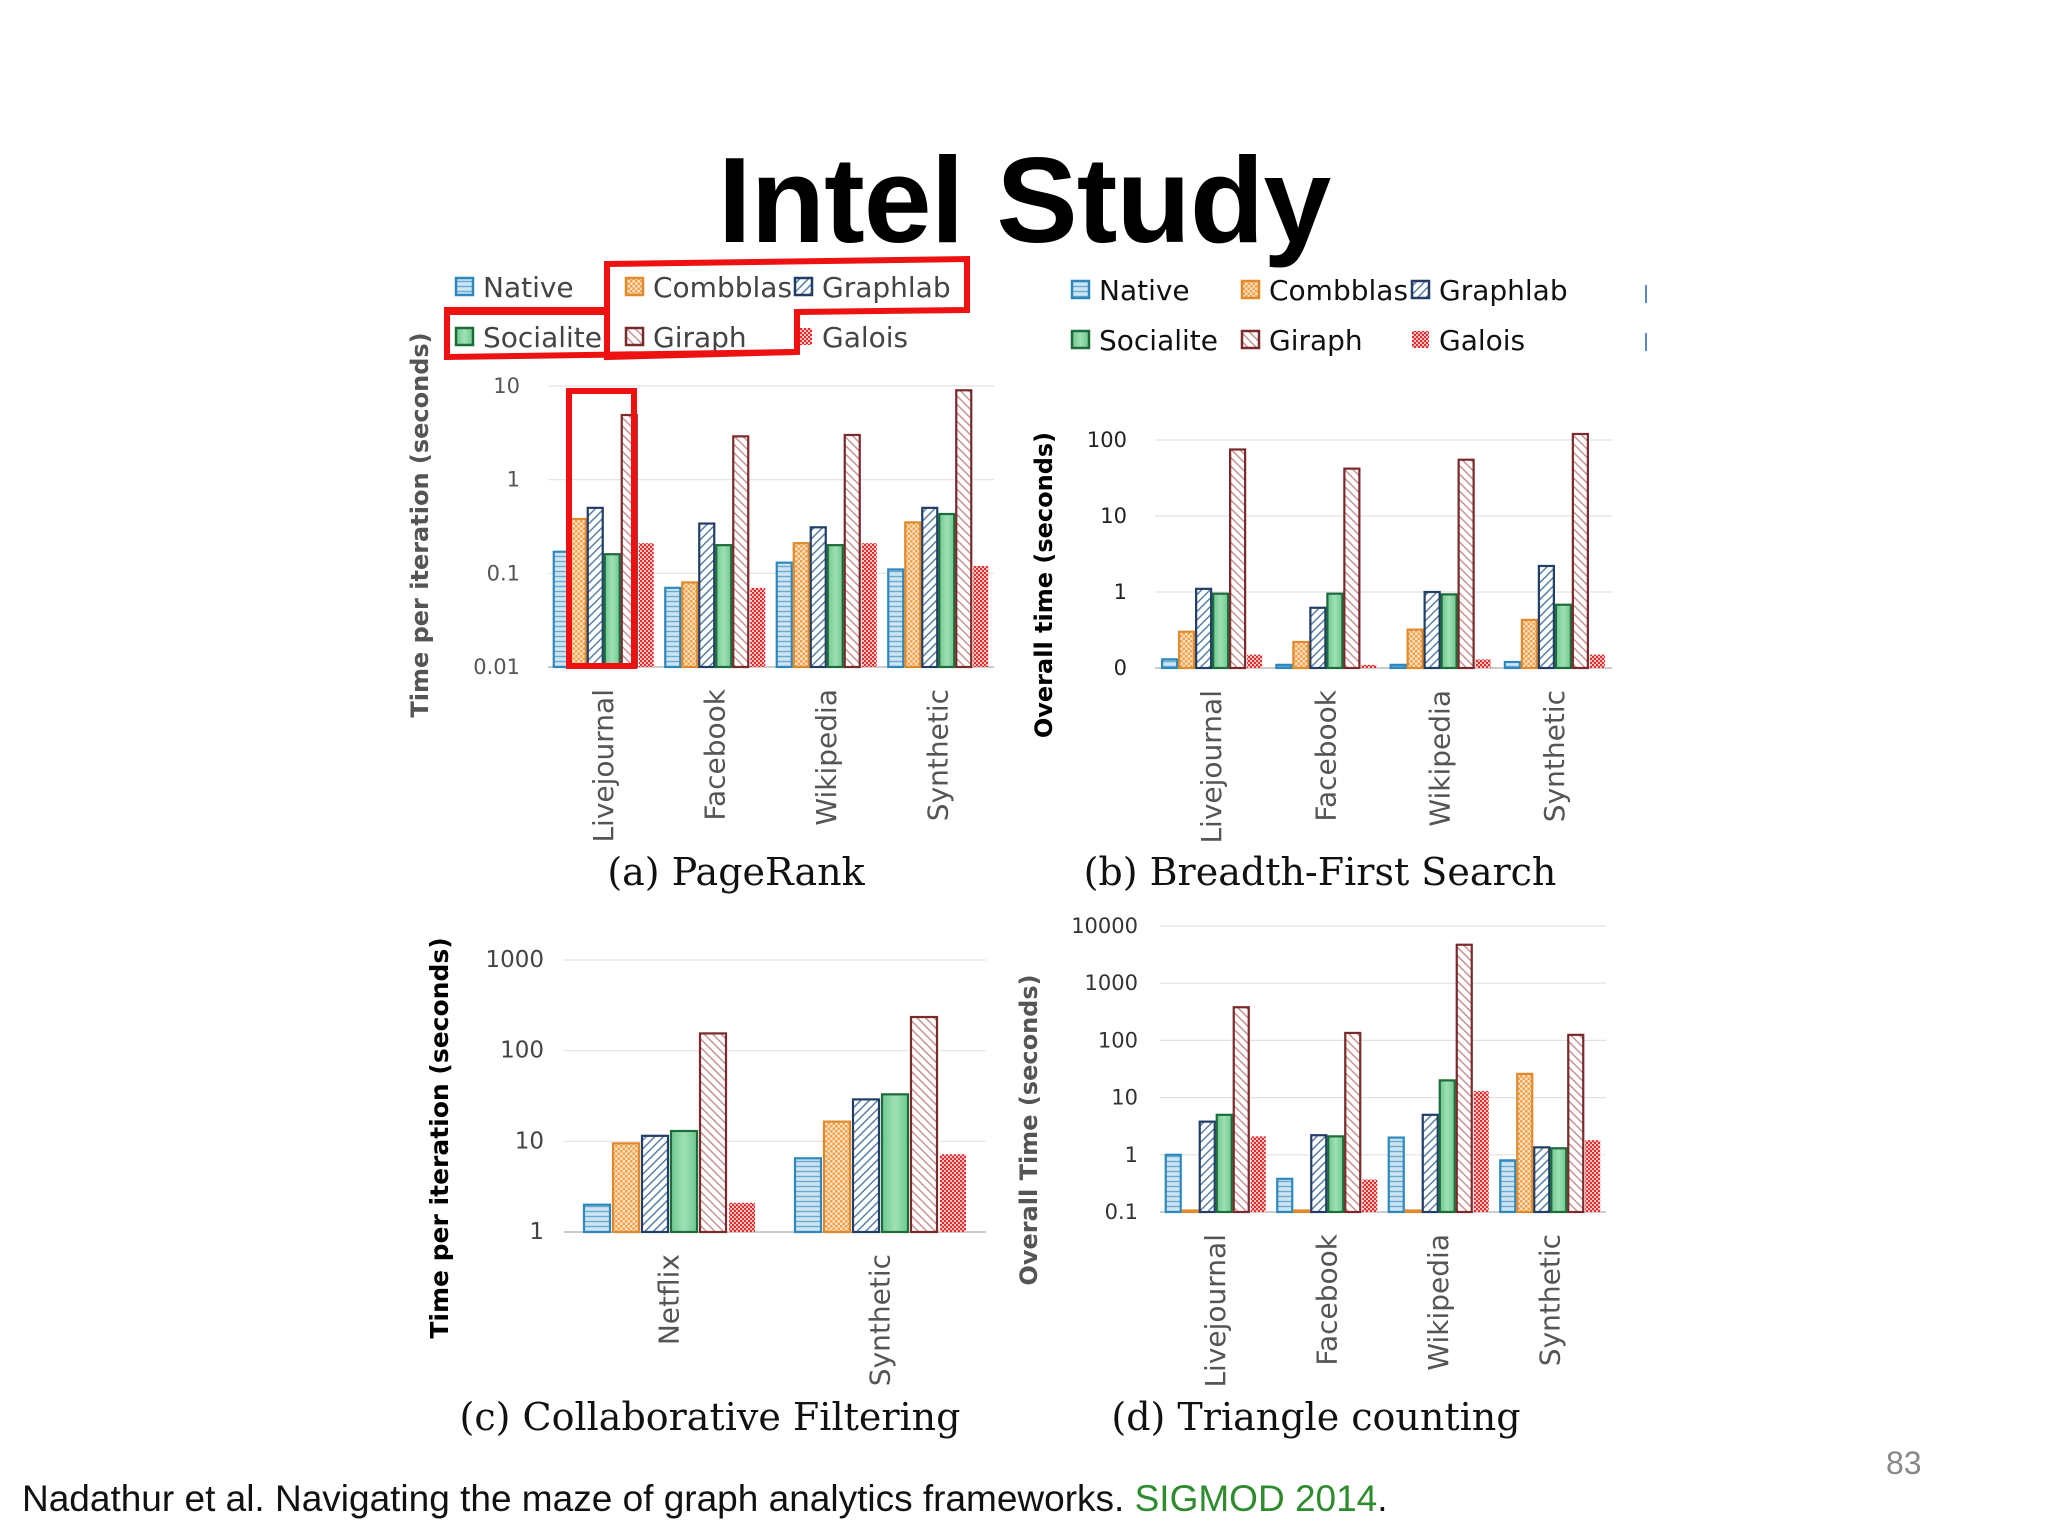 This screenshot has width=2048, height=1536. What do you see at coordinates (1238, 559) in the screenshot?
I see `bar-giraph-livejournal` at bounding box center [1238, 559].